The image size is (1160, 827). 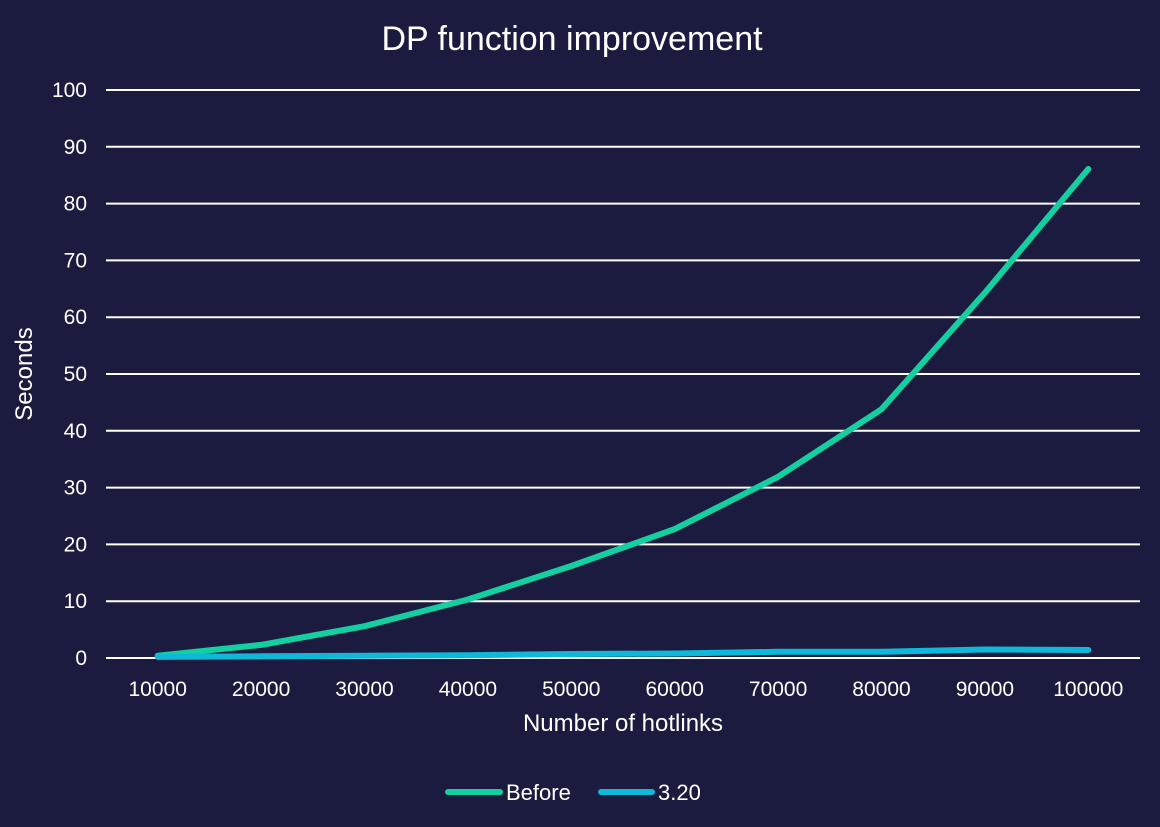 What do you see at coordinates (881, 689) in the screenshot?
I see `x-tick-label: 80000` at bounding box center [881, 689].